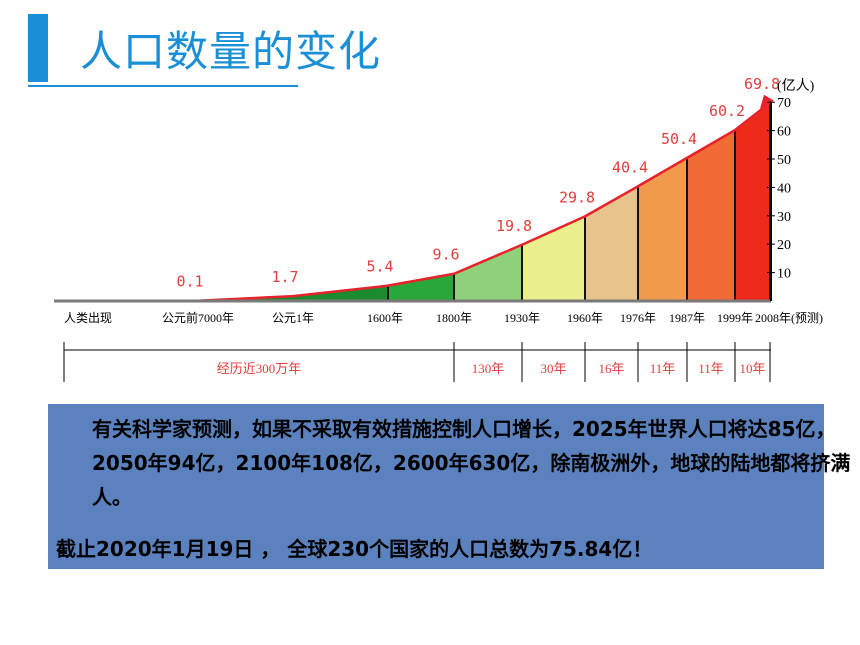 This screenshot has width=860, height=645. What do you see at coordinates (679, 139) in the screenshot?
I see `data-label: 50.4` at bounding box center [679, 139].